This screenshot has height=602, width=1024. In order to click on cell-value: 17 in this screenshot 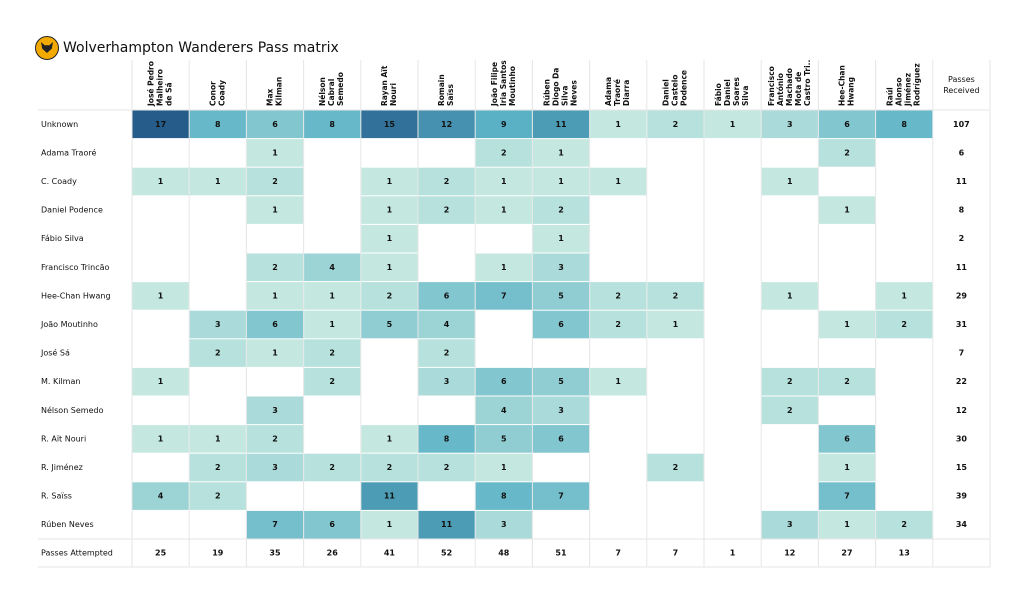, I will do `click(160, 124)`.